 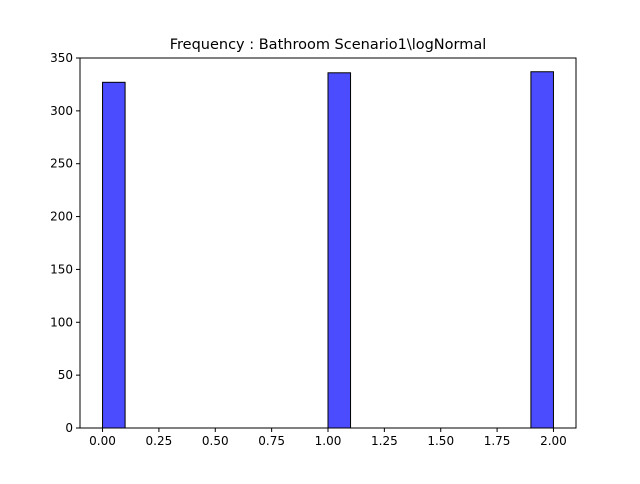 I want to click on chart-title: Frequency : Bathroom Scenario1\logNormal, so click(x=328, y=45).